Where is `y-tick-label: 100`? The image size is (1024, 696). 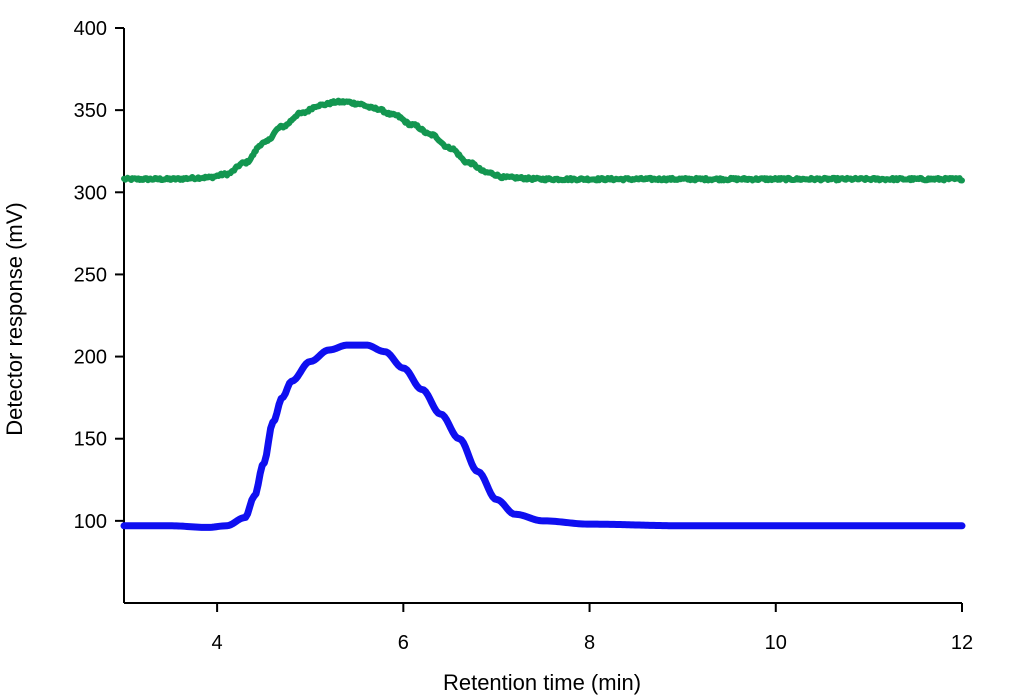 y-tick-label: 100 is located at coordinates (90, 522).